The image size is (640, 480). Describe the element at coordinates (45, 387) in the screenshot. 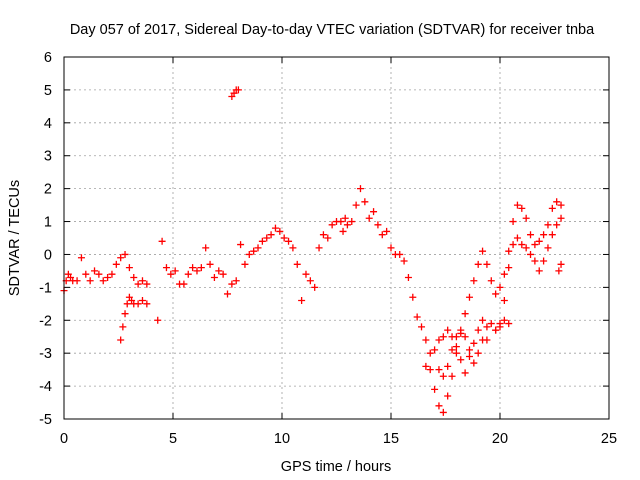

I see `y-tick-label: -4` at that location.